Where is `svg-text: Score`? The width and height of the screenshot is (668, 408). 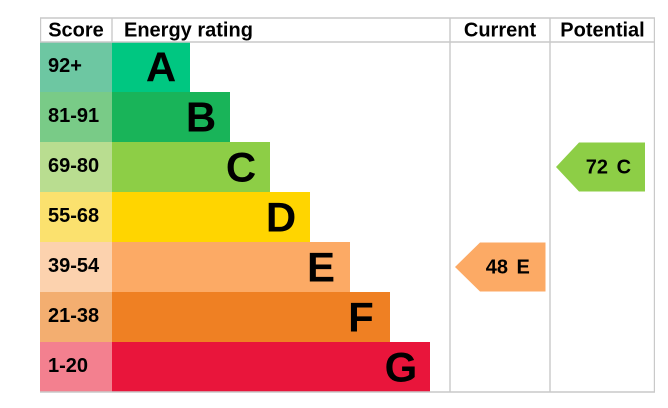
svg-text: Score is located at coordinates (76, 30).